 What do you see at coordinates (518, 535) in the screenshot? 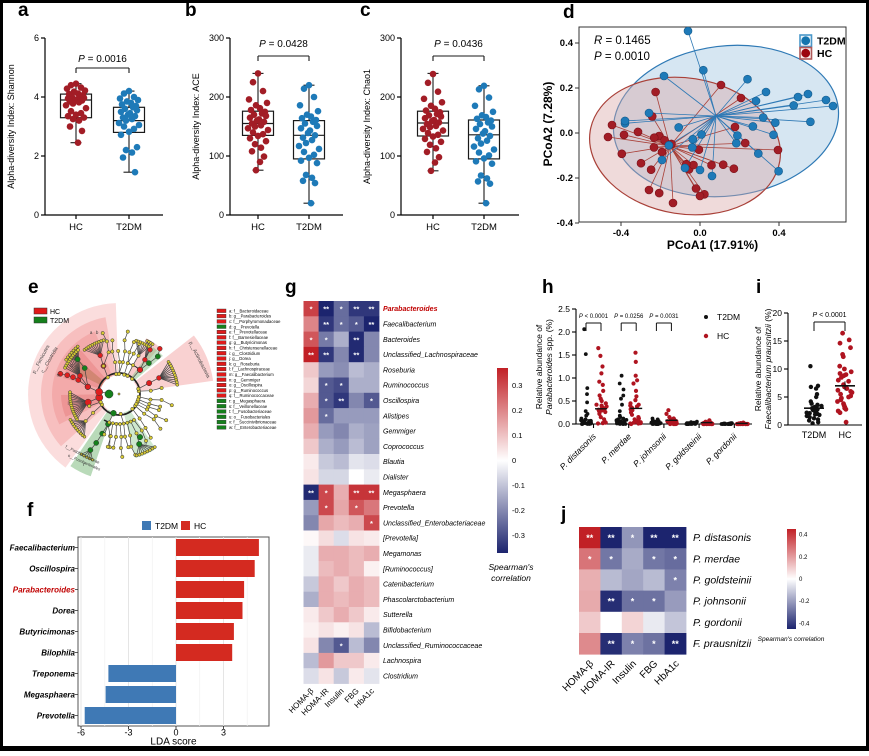
I see `svg-text: -0.3` at bounding box center [518, 535].